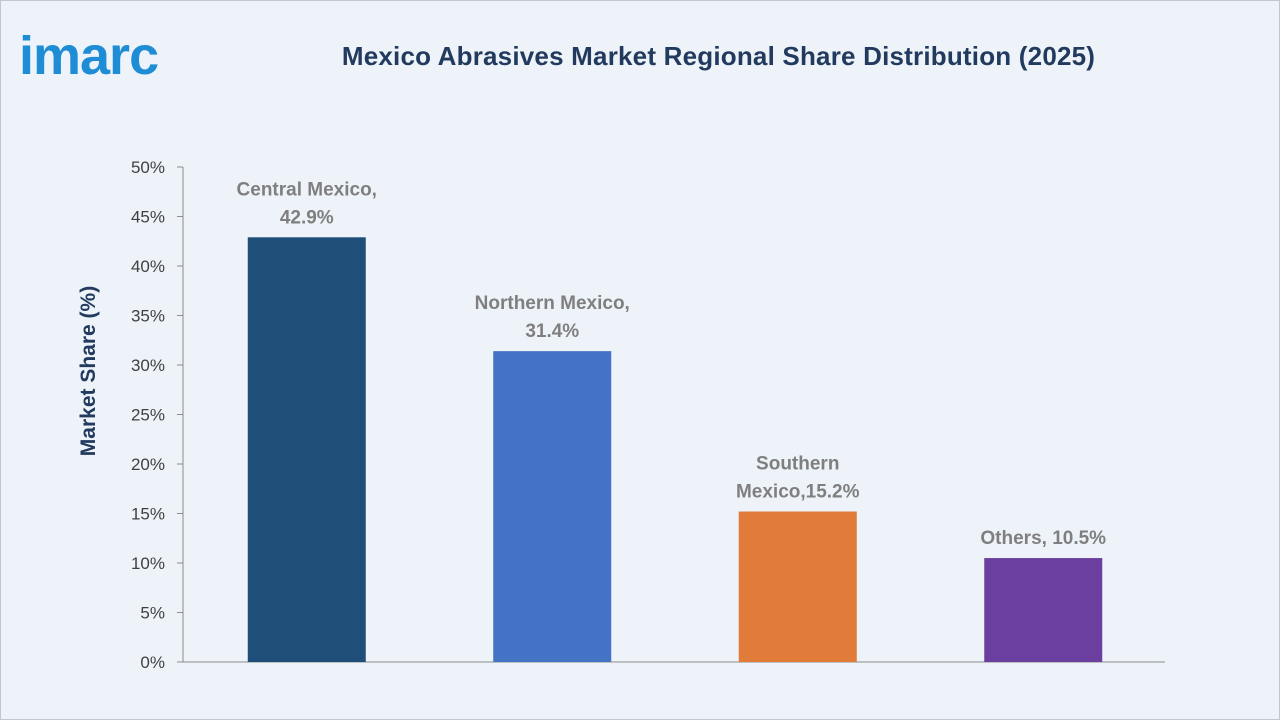 The height and width of the screenshot is (720, 1280). What do you see at coordinates (798, 492) in the screenshot?
I see `data-label: Mexico,15.2%` at bounding box center [798, 492].